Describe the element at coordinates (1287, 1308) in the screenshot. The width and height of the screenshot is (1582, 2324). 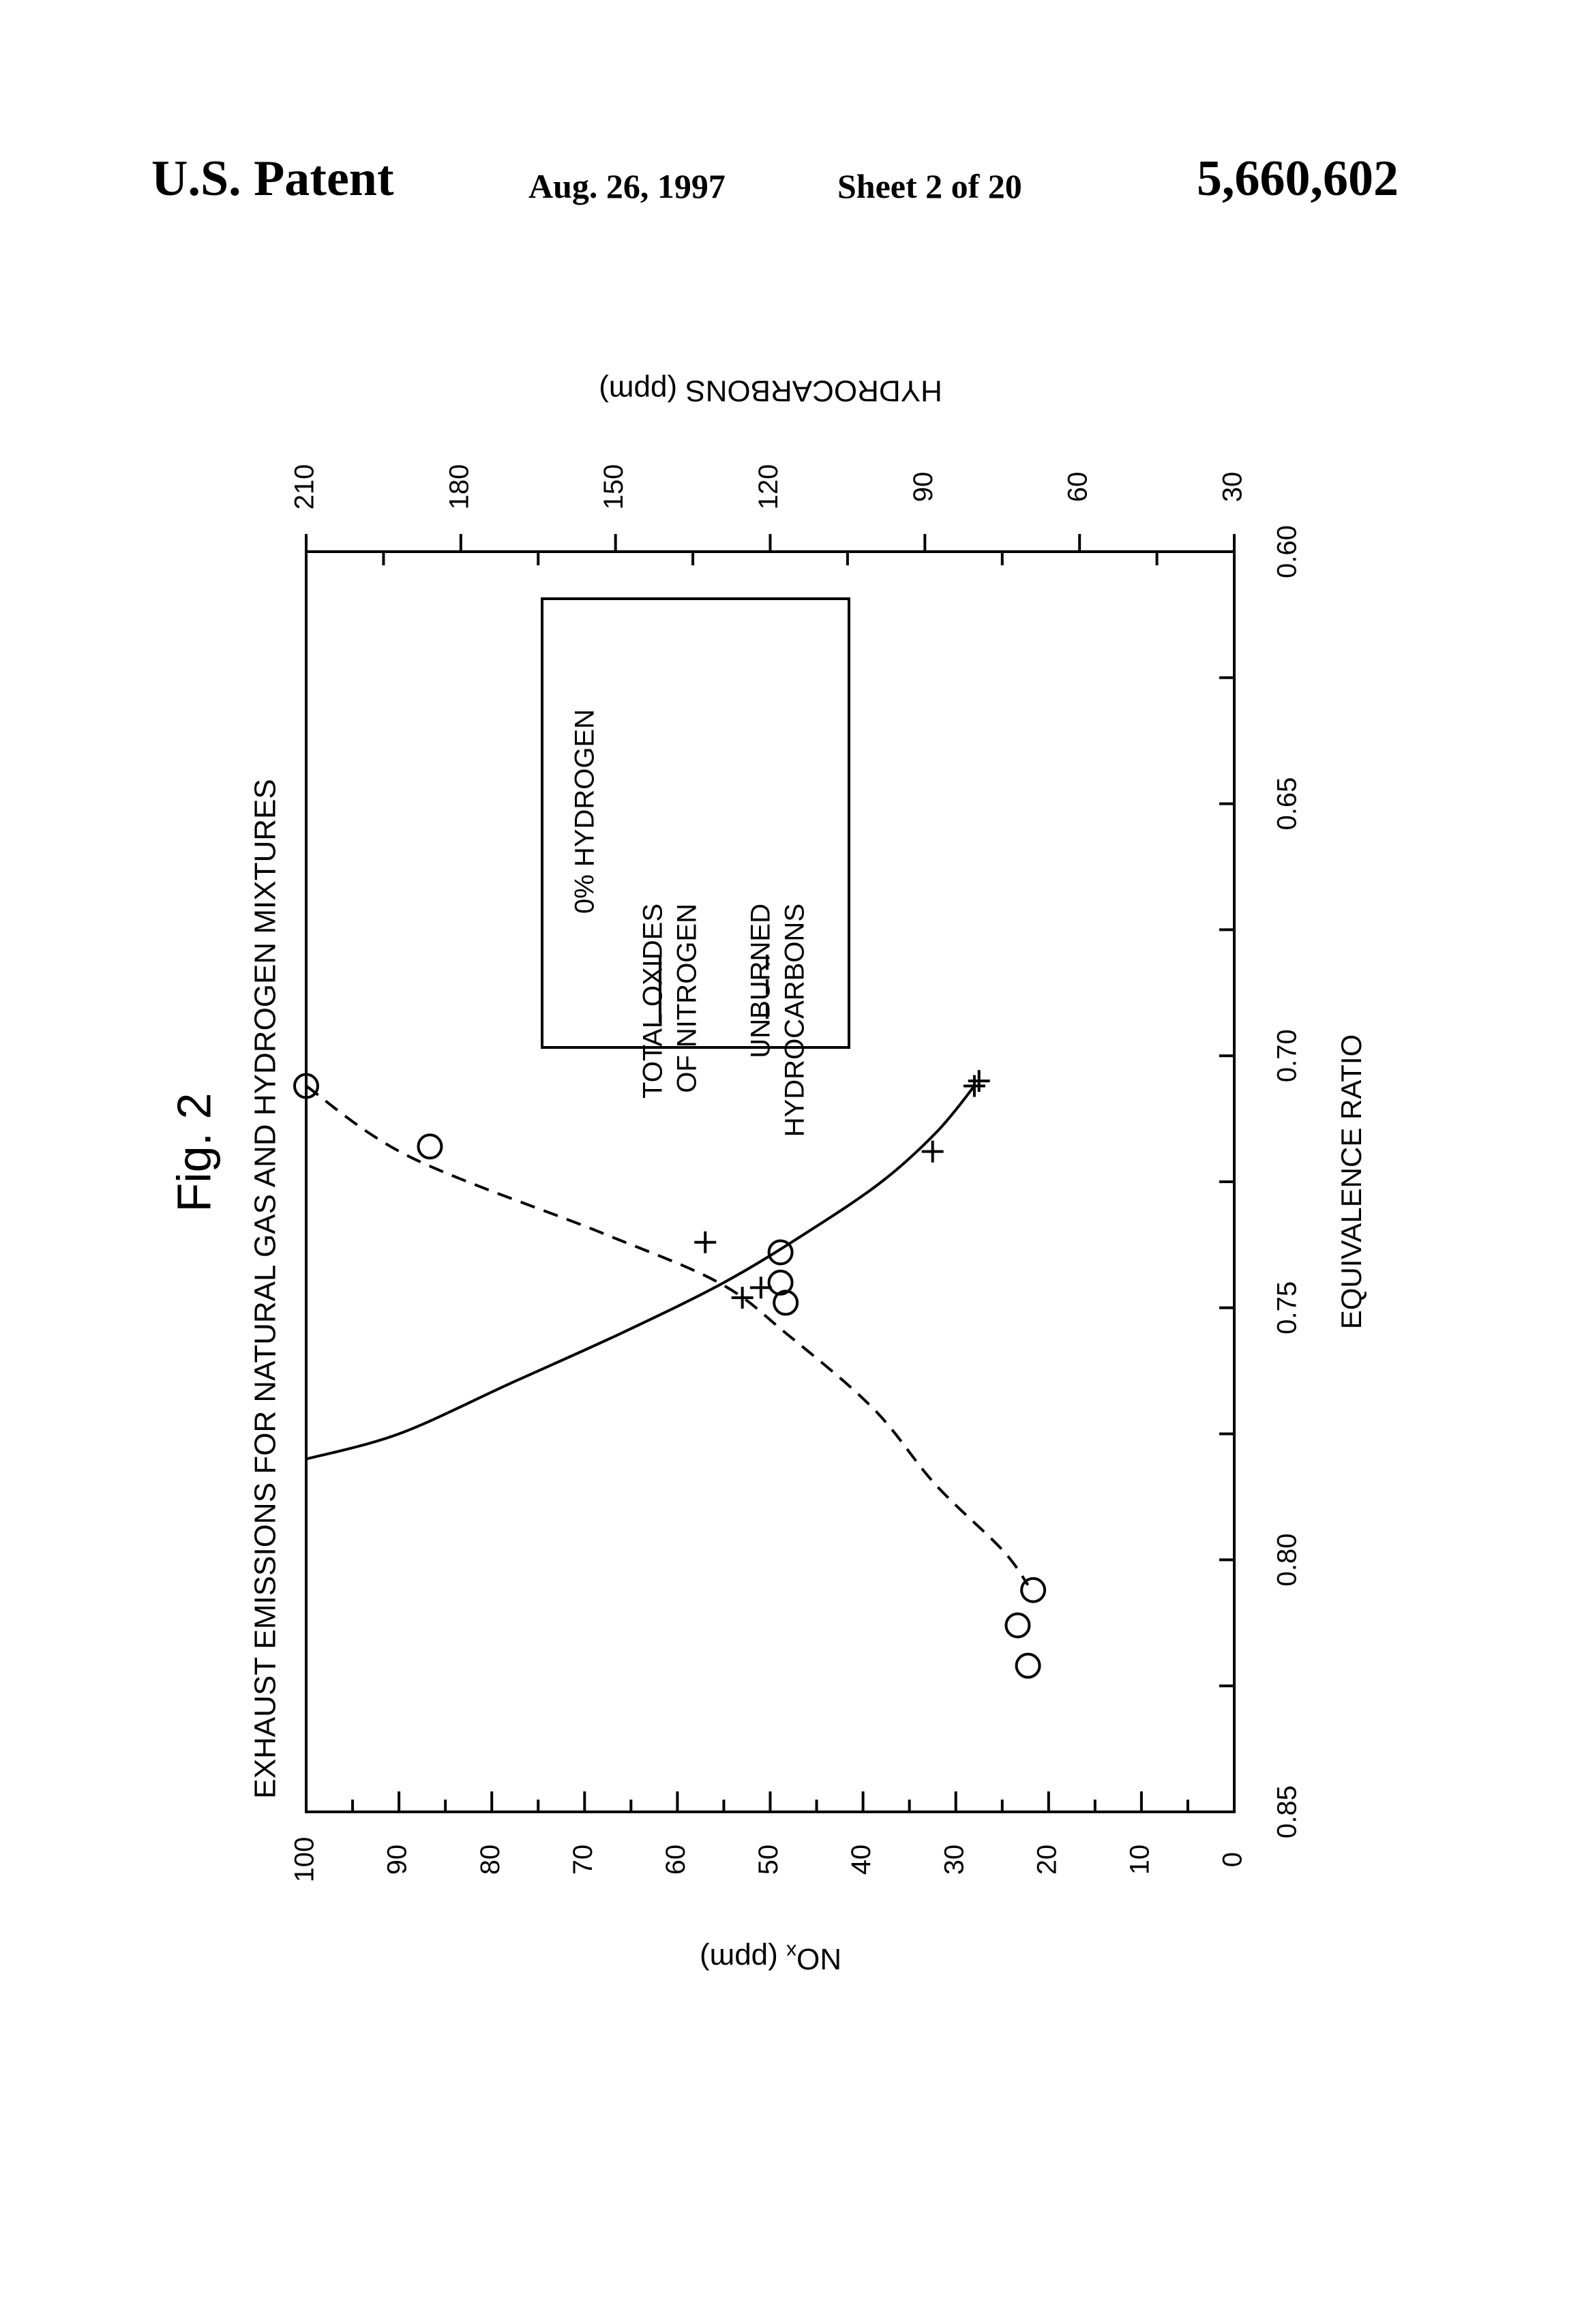
I see `x-tick-label: 0.75` at that location.